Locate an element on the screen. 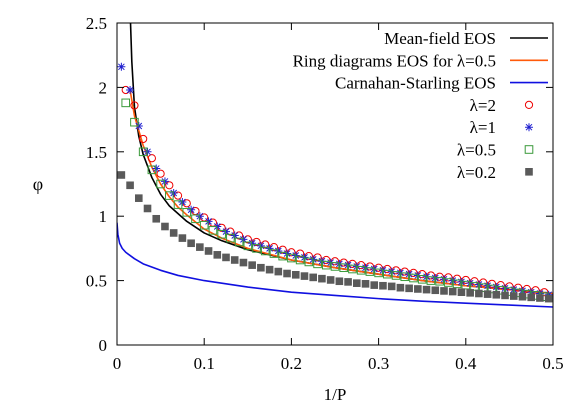 The width and height of the screenshot is (581, 407). legend-item: λ=0.2 is located at coordinates (495, 172).